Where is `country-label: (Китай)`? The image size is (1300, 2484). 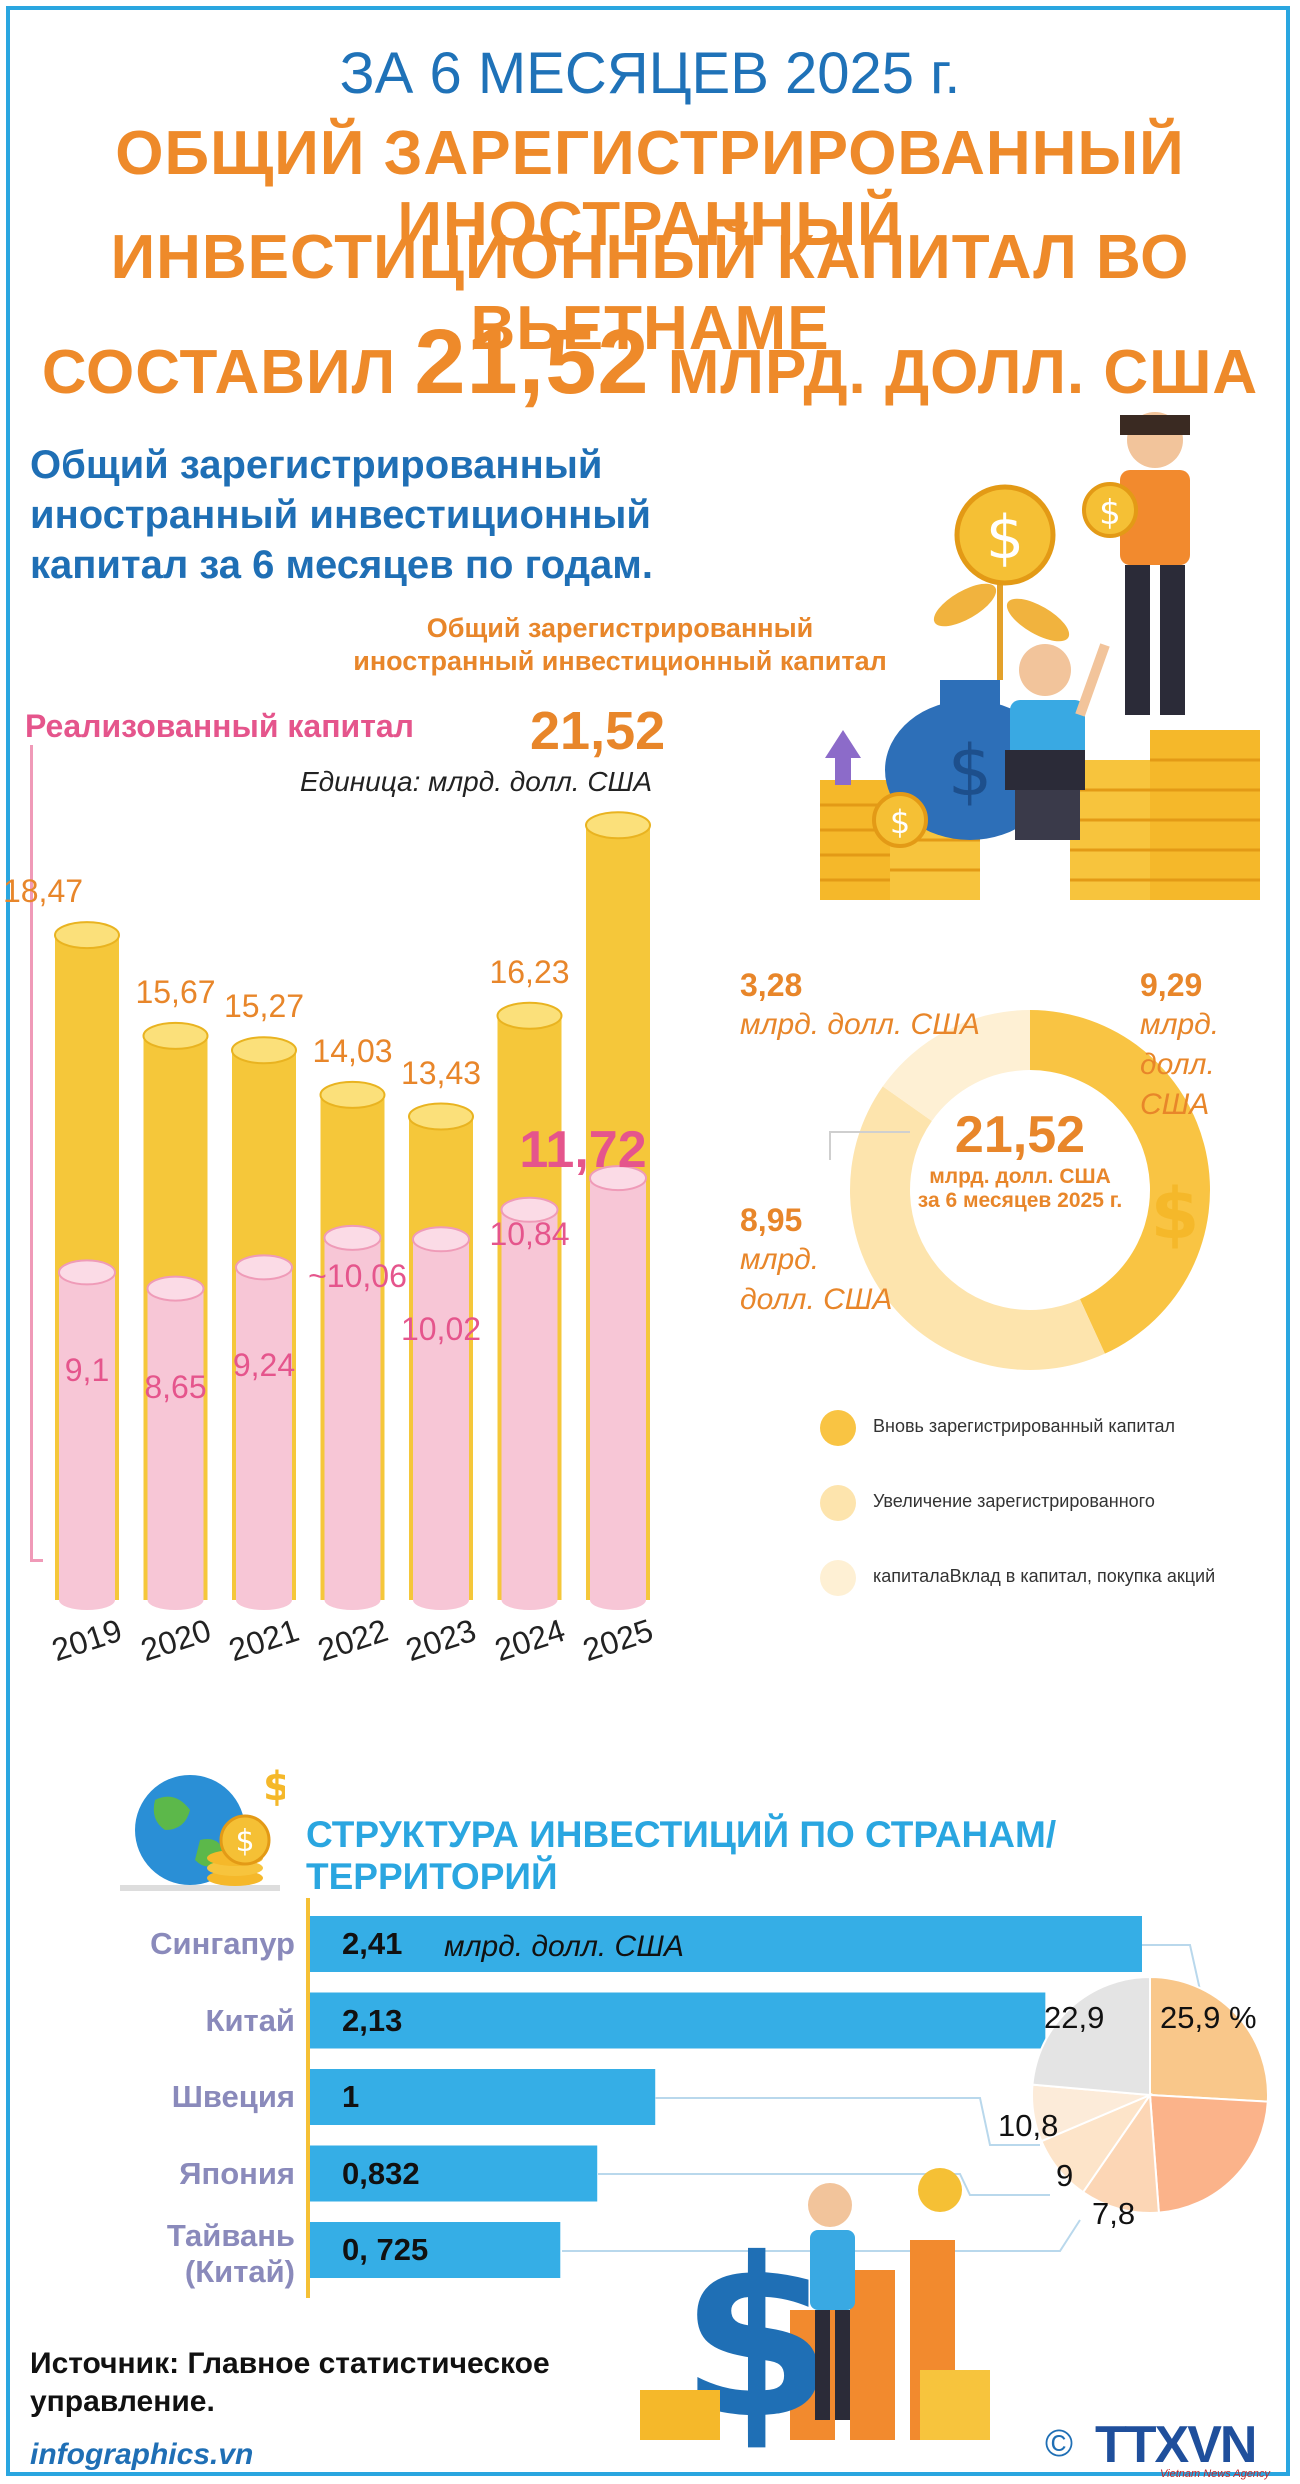
country-label: (Китай) is located at coordinates (239, 2271).